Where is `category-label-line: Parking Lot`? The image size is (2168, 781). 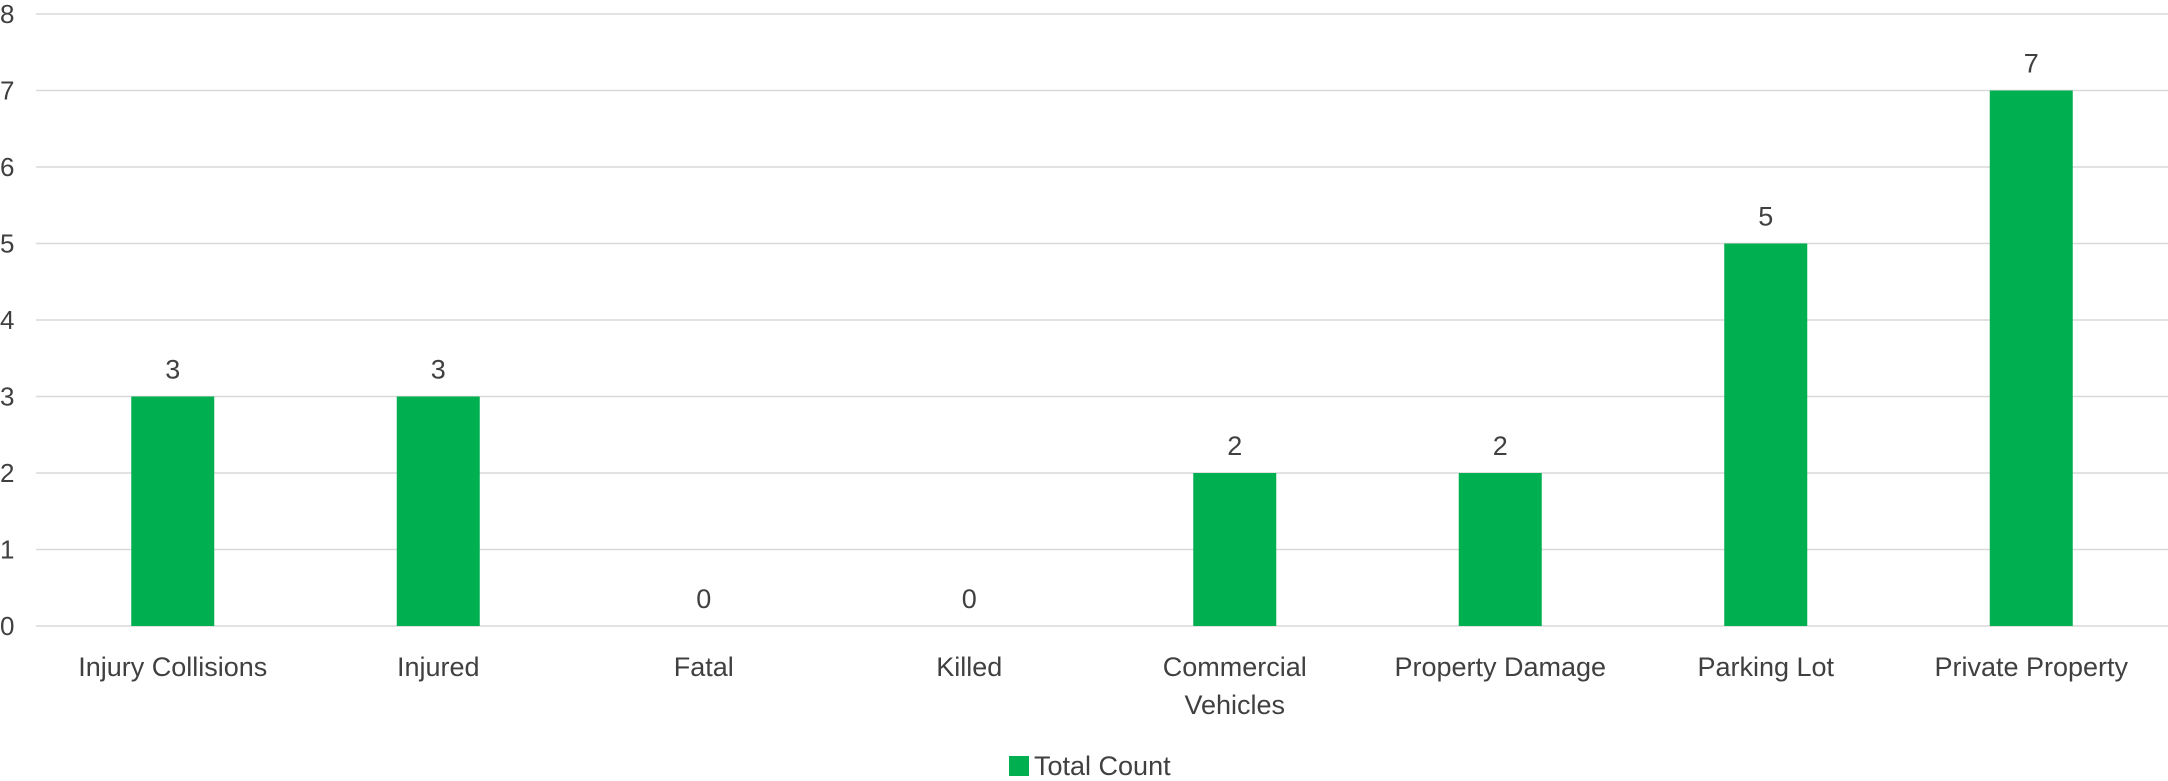
category-label-line: Parking Lot is located at coordinates (1765, 667).